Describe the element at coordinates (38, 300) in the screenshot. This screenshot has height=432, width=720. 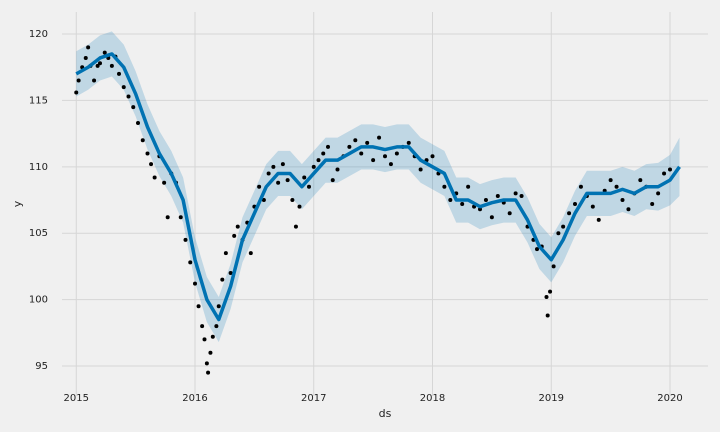
I see `y-tick-label: 100` at that location.